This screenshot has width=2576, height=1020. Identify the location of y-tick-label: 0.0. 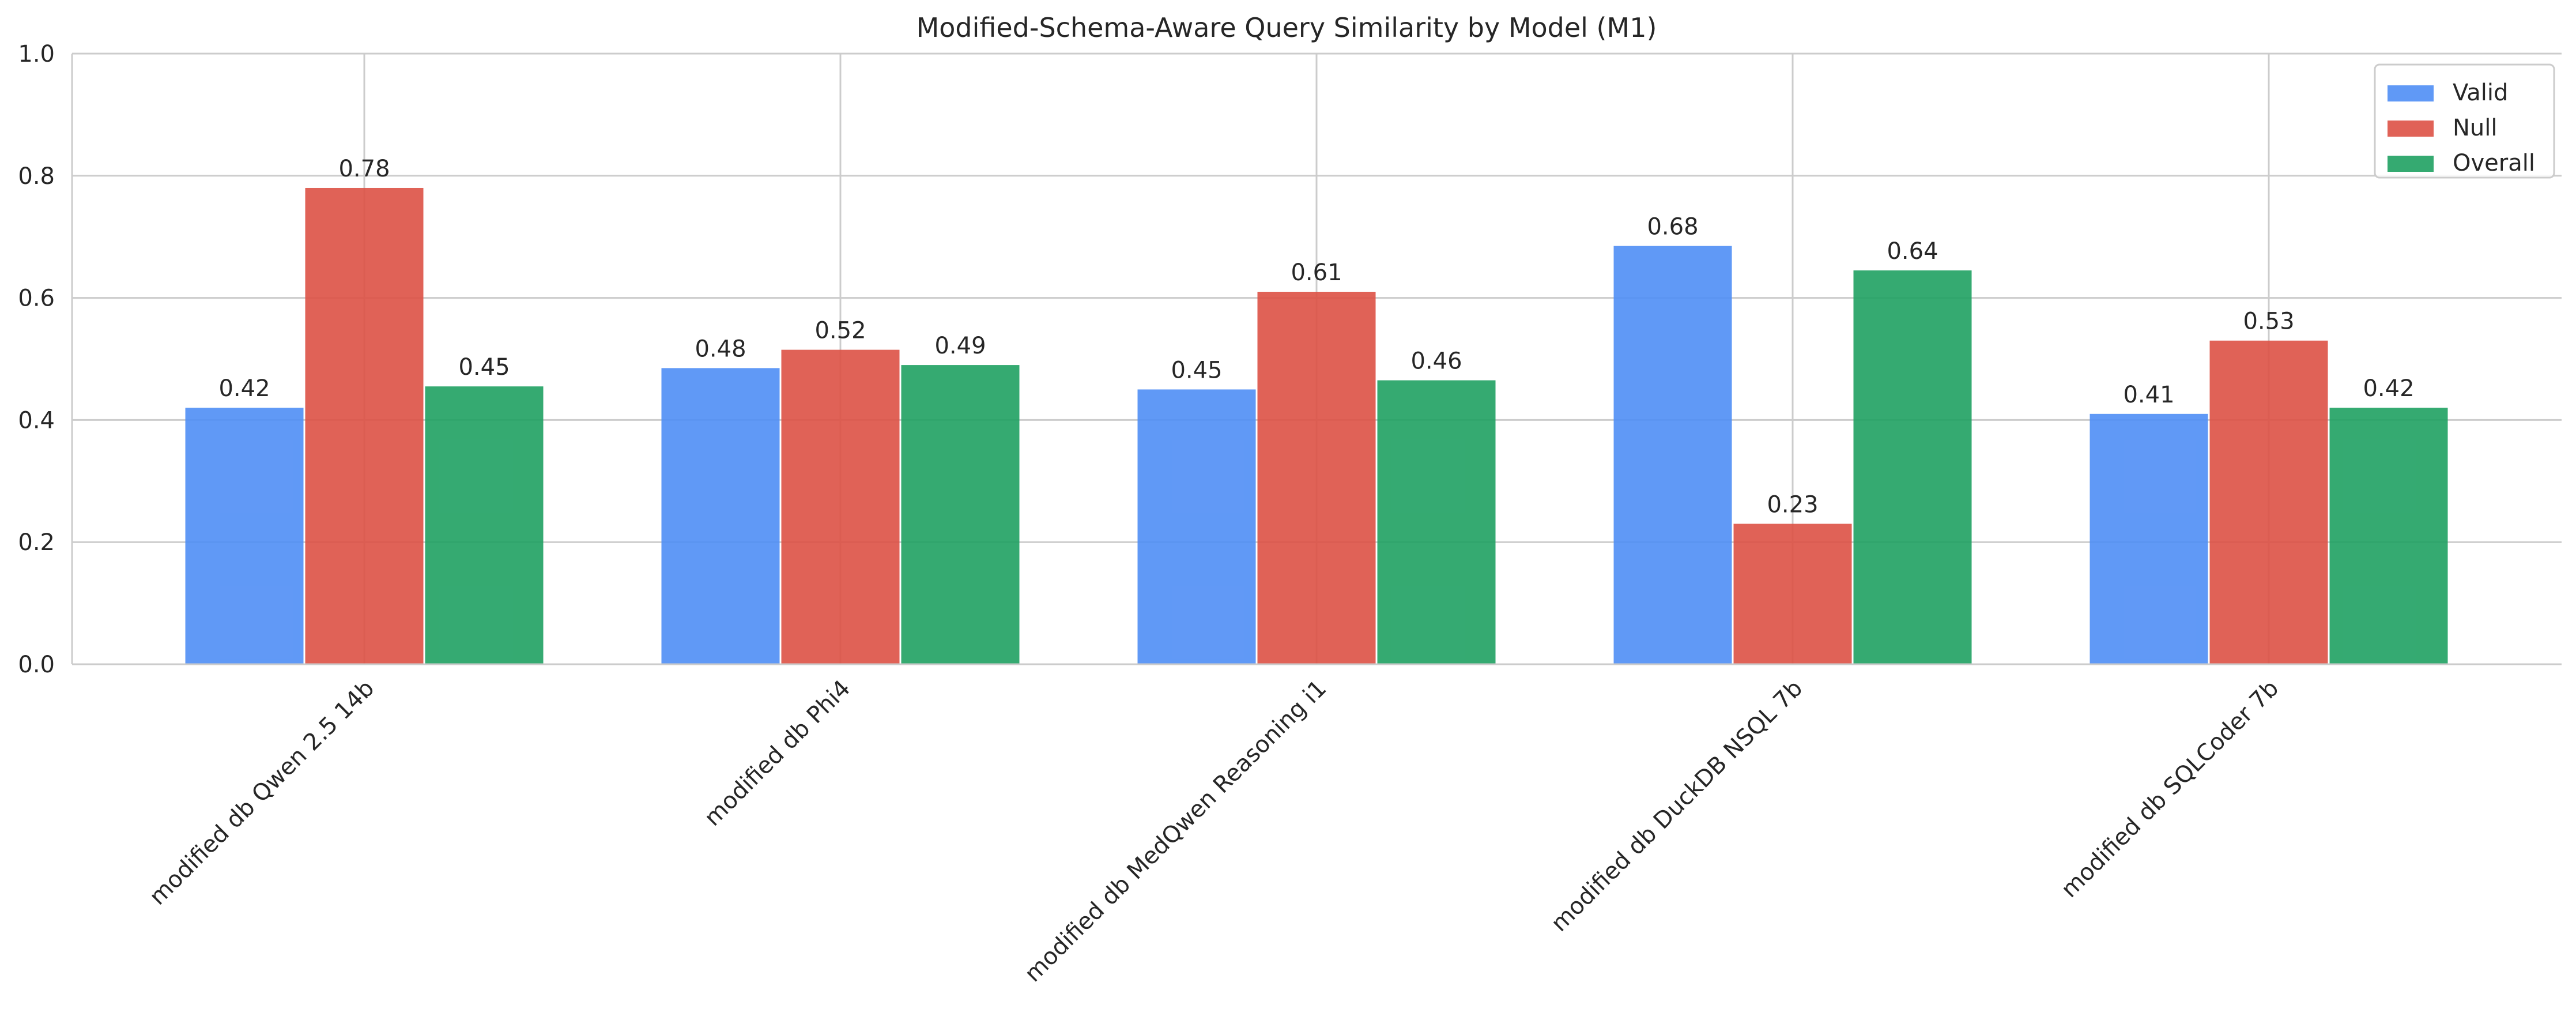
(36, 665).